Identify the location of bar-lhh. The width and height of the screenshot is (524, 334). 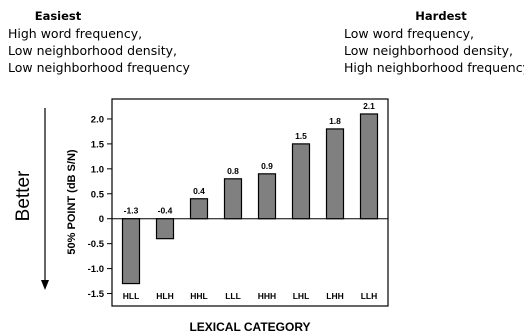
(335, 174).